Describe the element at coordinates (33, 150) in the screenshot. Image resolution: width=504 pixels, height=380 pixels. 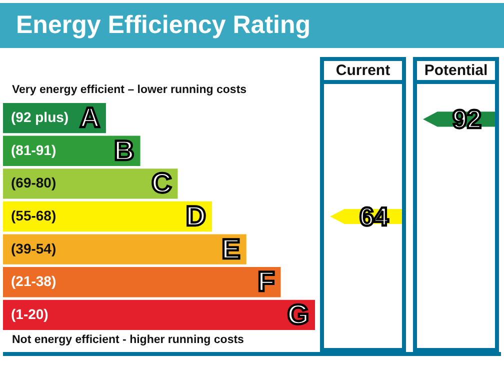
I see `y-tick-label: (81-91)` at that location.